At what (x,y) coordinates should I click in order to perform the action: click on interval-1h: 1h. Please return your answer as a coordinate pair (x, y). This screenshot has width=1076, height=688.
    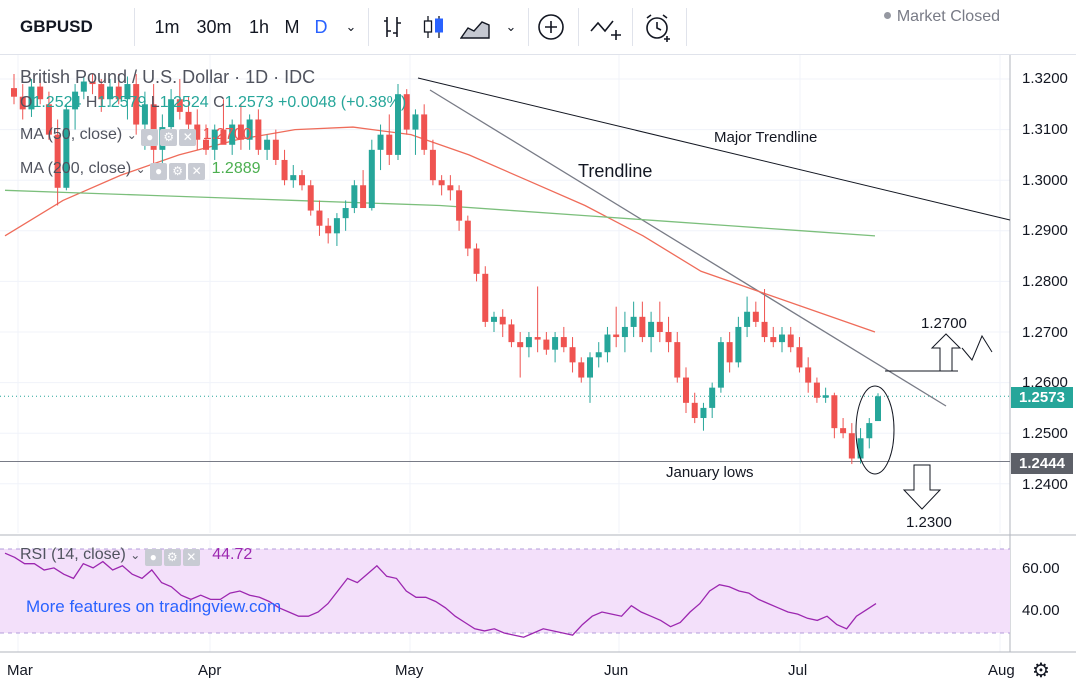
    Looking at the image, I should click on (259, 27).